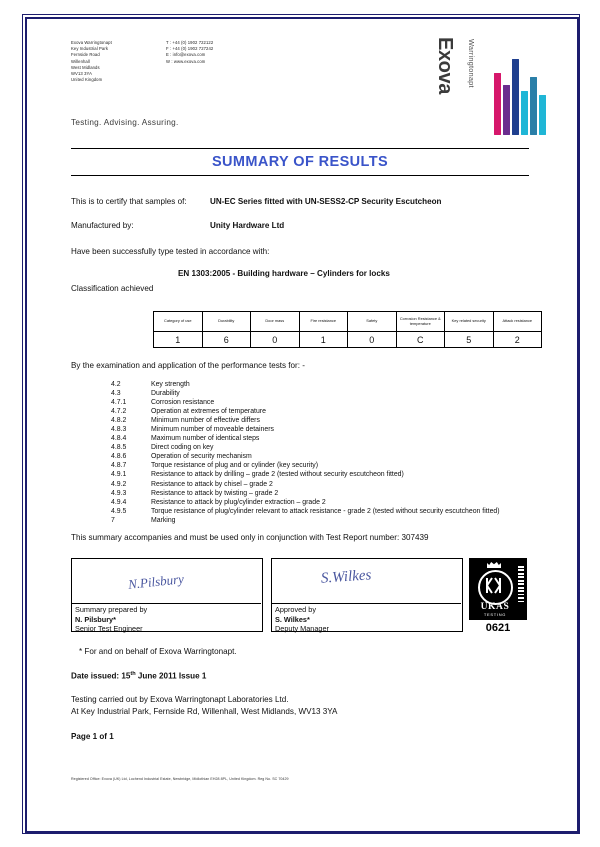 Image resolution: width=600 pixels, height=847 pixels. Describe the element at coordinates (323, 321) in the screenshot. I see `table-header-cell: Fire resistance` at that location.